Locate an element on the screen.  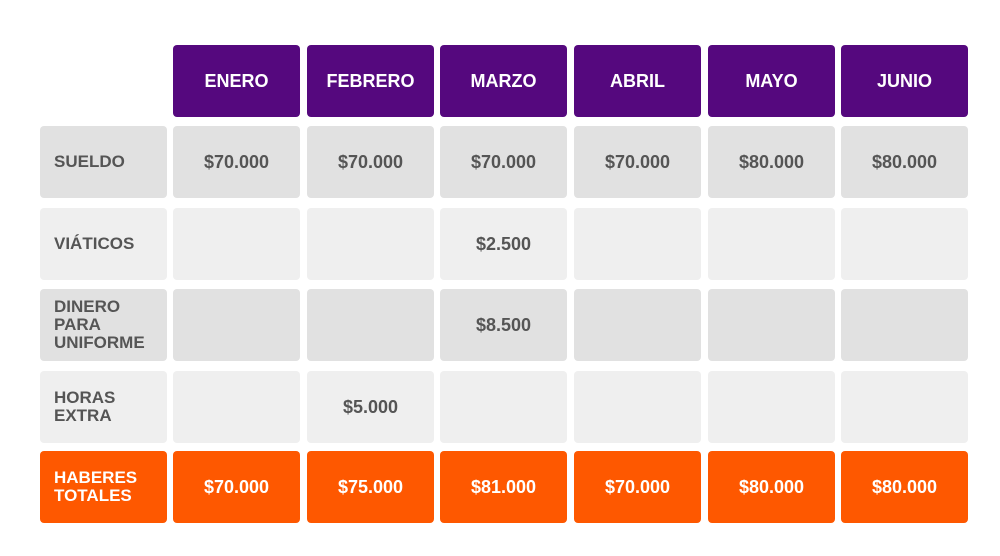
total-cell: $81.000 is located at coordinates (503, 487).